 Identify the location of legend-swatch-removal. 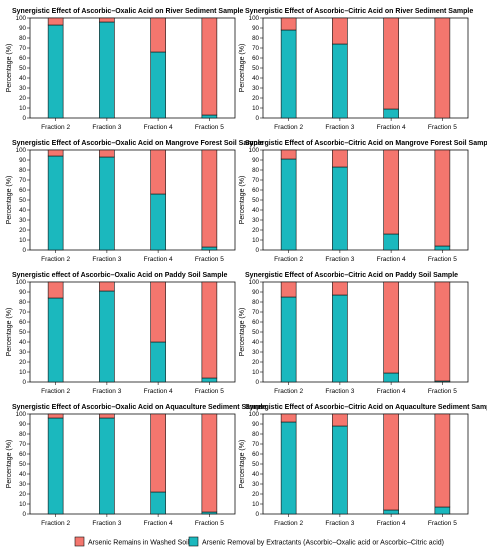
(193, 541).